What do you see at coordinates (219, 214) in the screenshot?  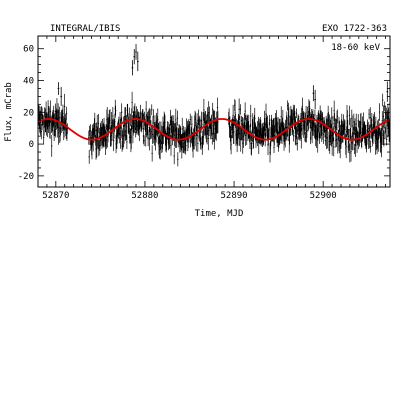 I see `x-axis-title: Time, MJD` at bounding box center [219, 214].